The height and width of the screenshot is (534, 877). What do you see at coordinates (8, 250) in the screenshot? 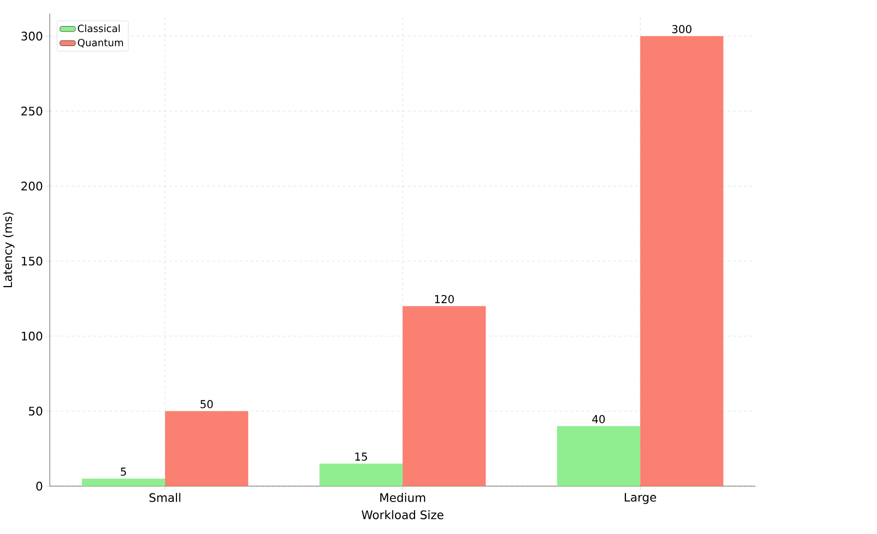
I see `y-axis-title: Latency (ms)` at bounding box center [8, 250].